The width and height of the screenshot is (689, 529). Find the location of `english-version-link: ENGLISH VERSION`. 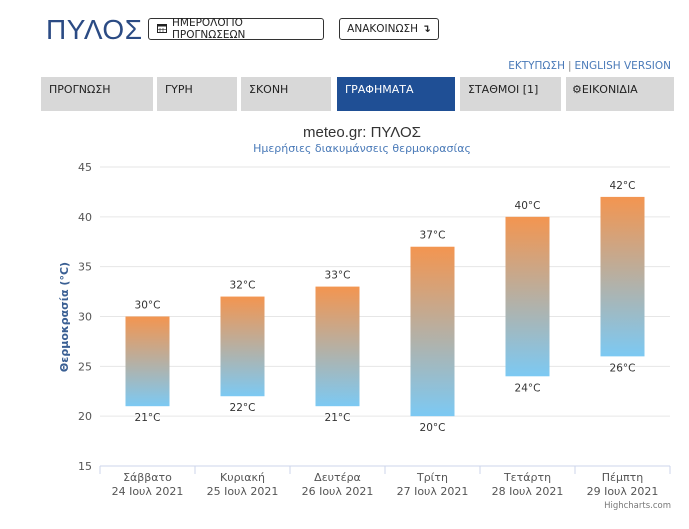

english-version-link: ENGLISH VERSION is located at coordinates (622, 66).